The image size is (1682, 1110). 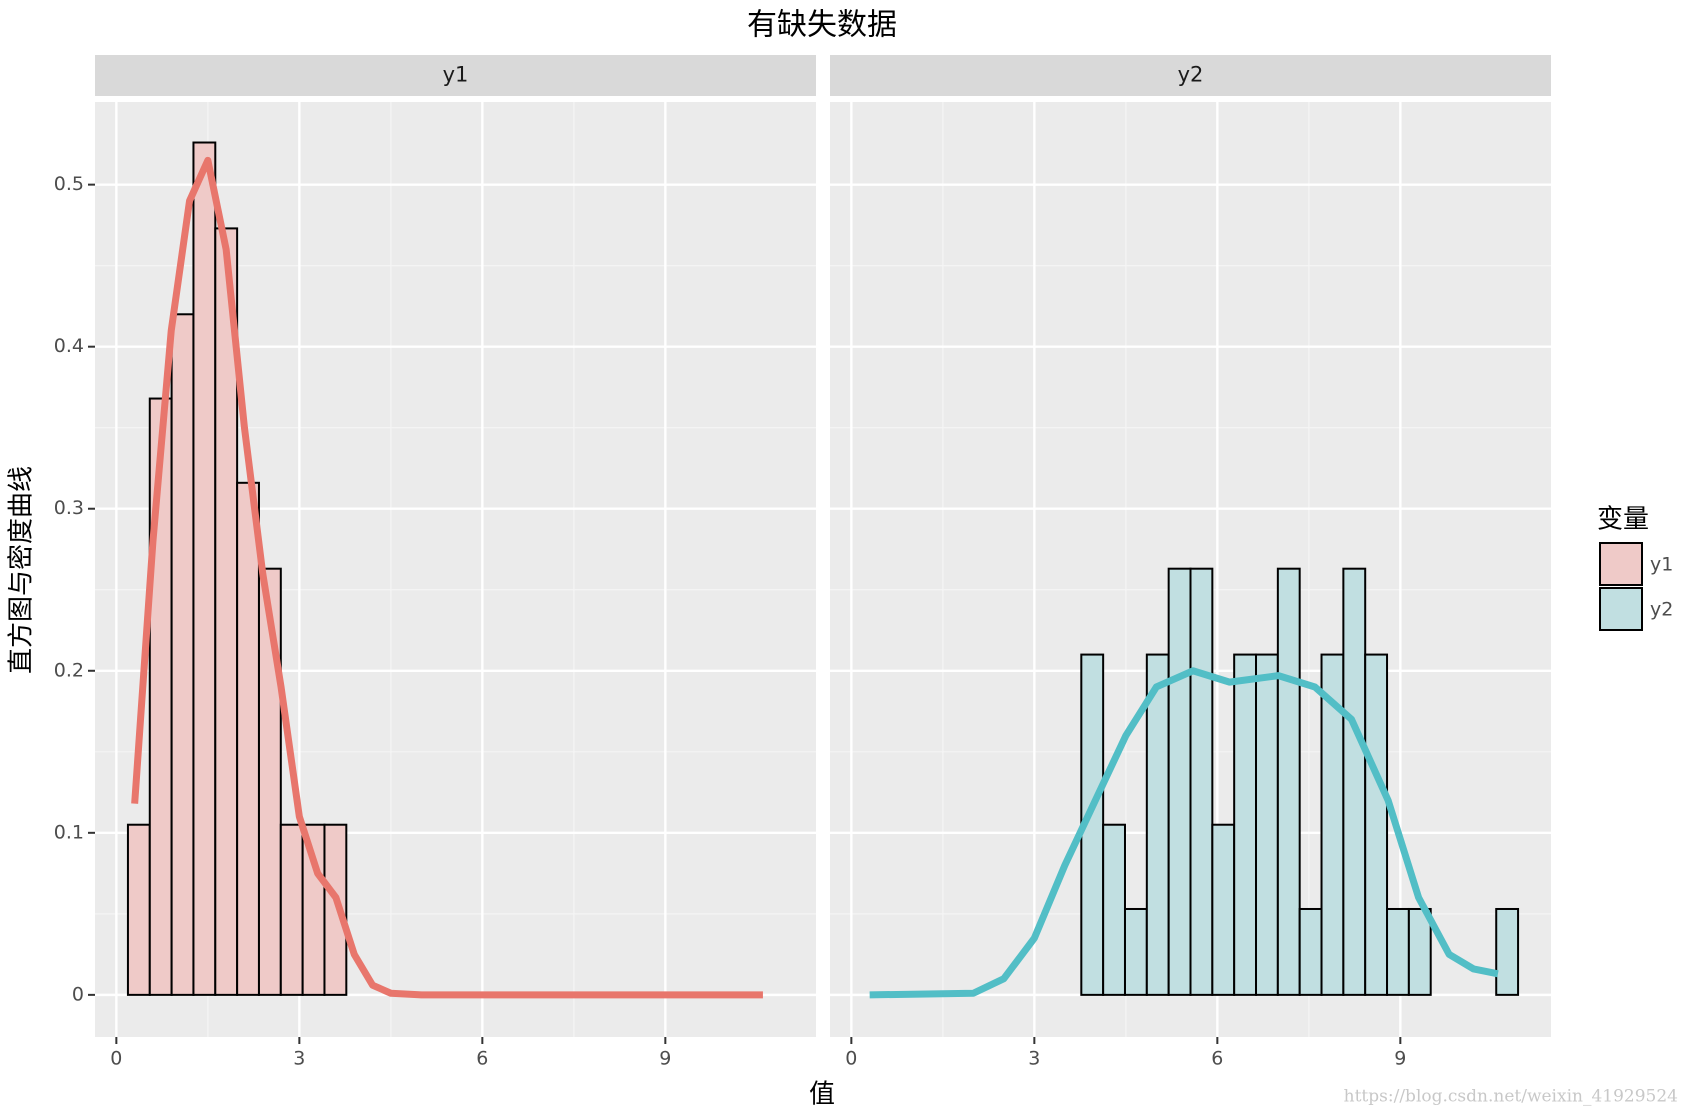 What do you see at coordinates (22, 570) in the screenshot?
I see `y-axis-title: 直方图与密度曲线` at bounding box center [22, 570].